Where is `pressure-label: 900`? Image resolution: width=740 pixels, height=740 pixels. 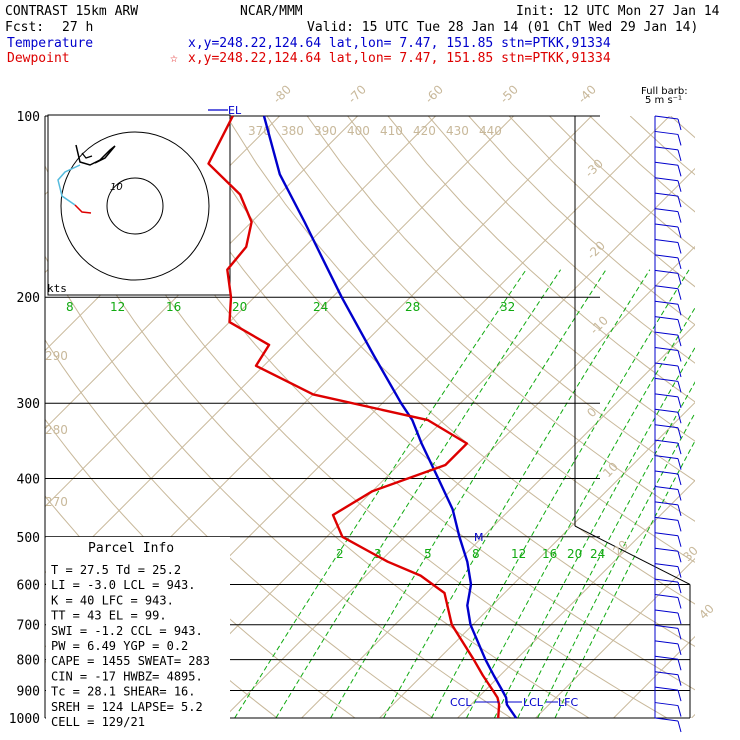
pressure-label: 900 is located at coordinates (28, 691).